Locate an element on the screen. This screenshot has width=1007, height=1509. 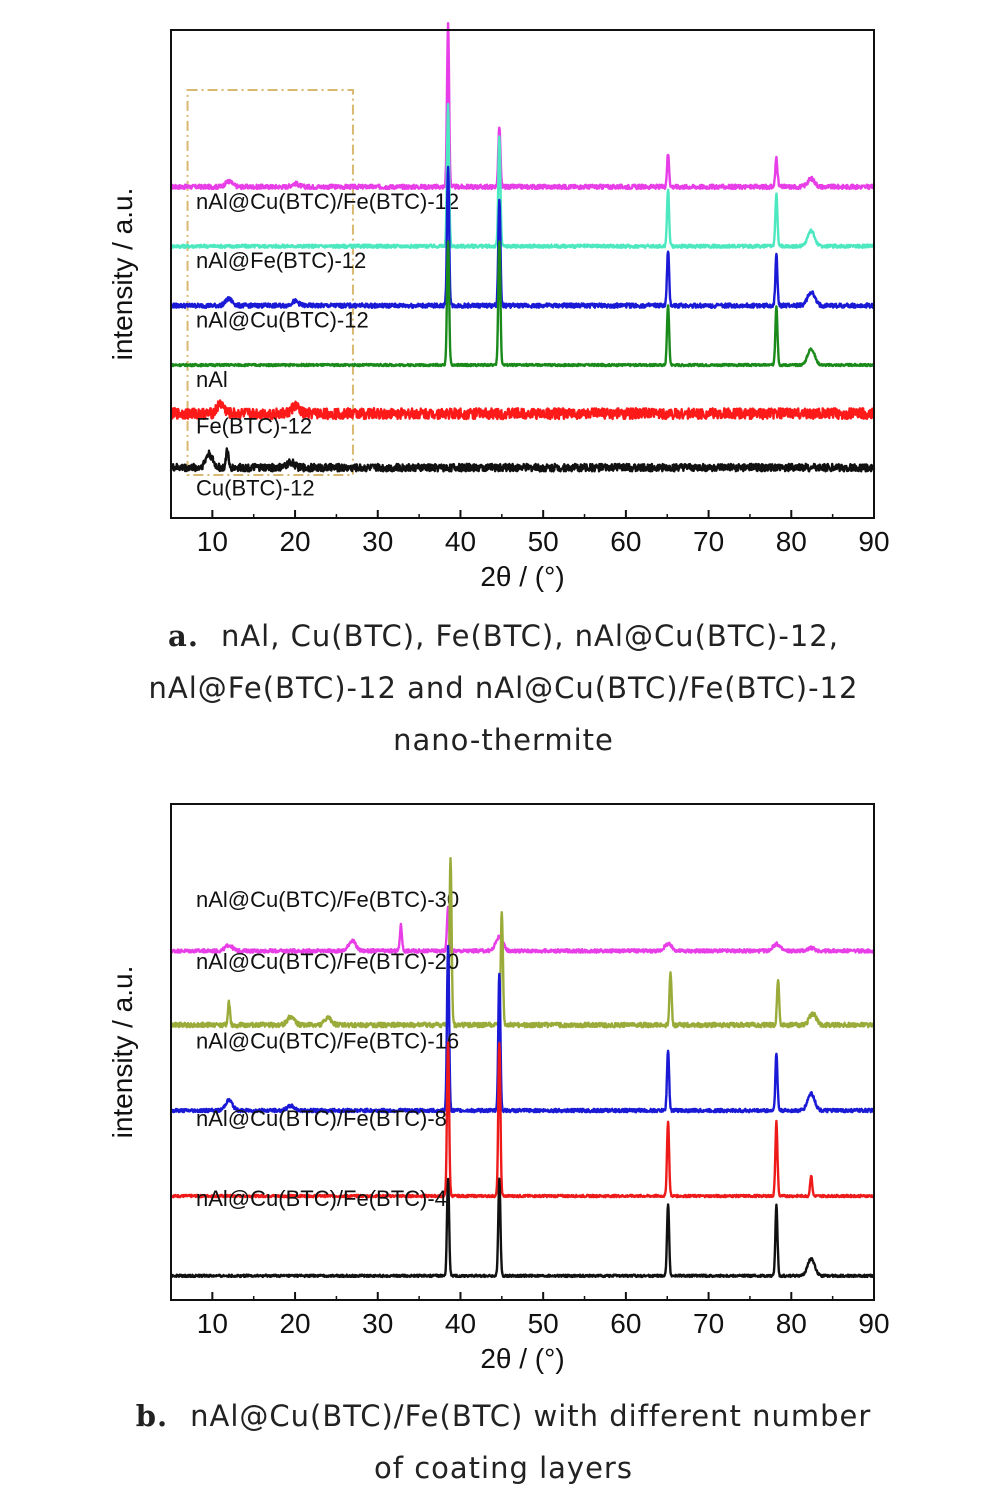
series-label: Cu(BTC)-12 is located at coordinates (255, 488).